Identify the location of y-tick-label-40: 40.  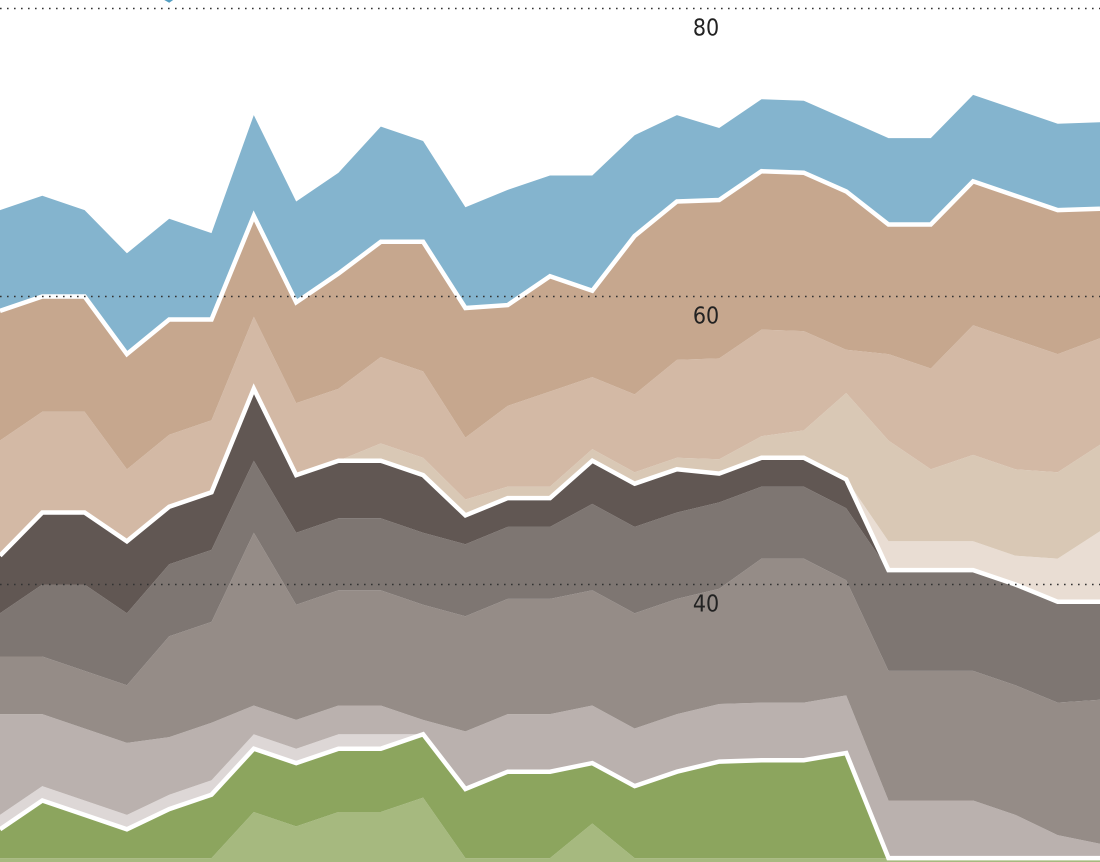
(706, 605).